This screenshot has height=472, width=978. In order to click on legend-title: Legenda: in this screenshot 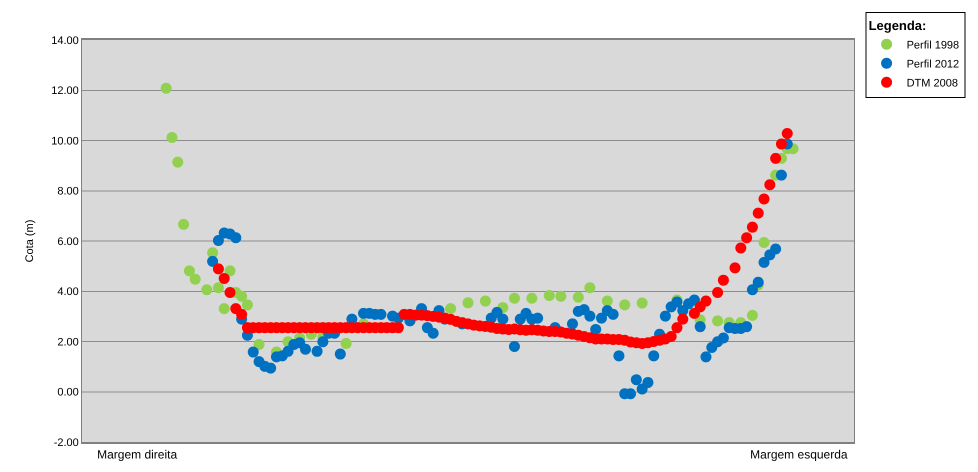, I will do `click(897, 25)`.